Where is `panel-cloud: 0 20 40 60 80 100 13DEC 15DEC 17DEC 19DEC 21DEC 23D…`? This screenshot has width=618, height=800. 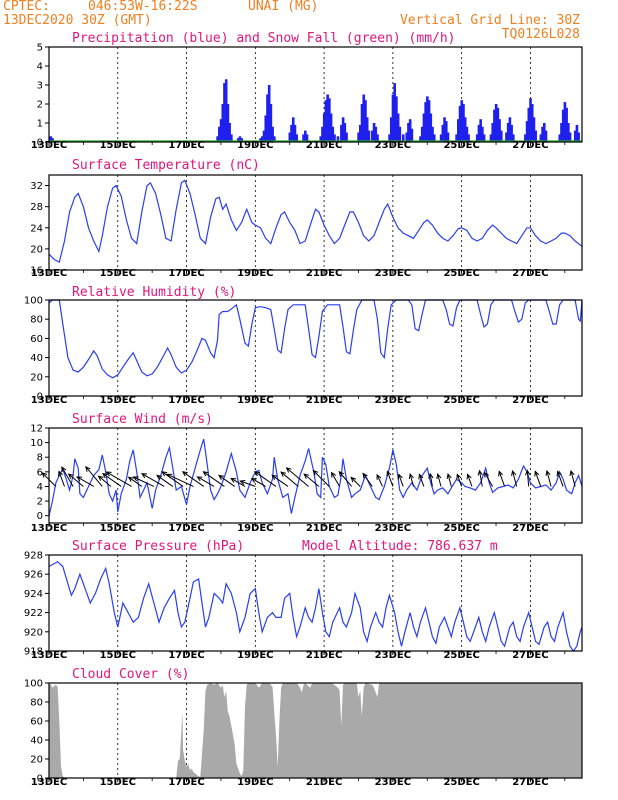 panel-cloud: 0 20 40 60 80 100 13DEC 15DEC 17DEC 19DEC 21DEC 23D… is located at coordinates (303, 727).